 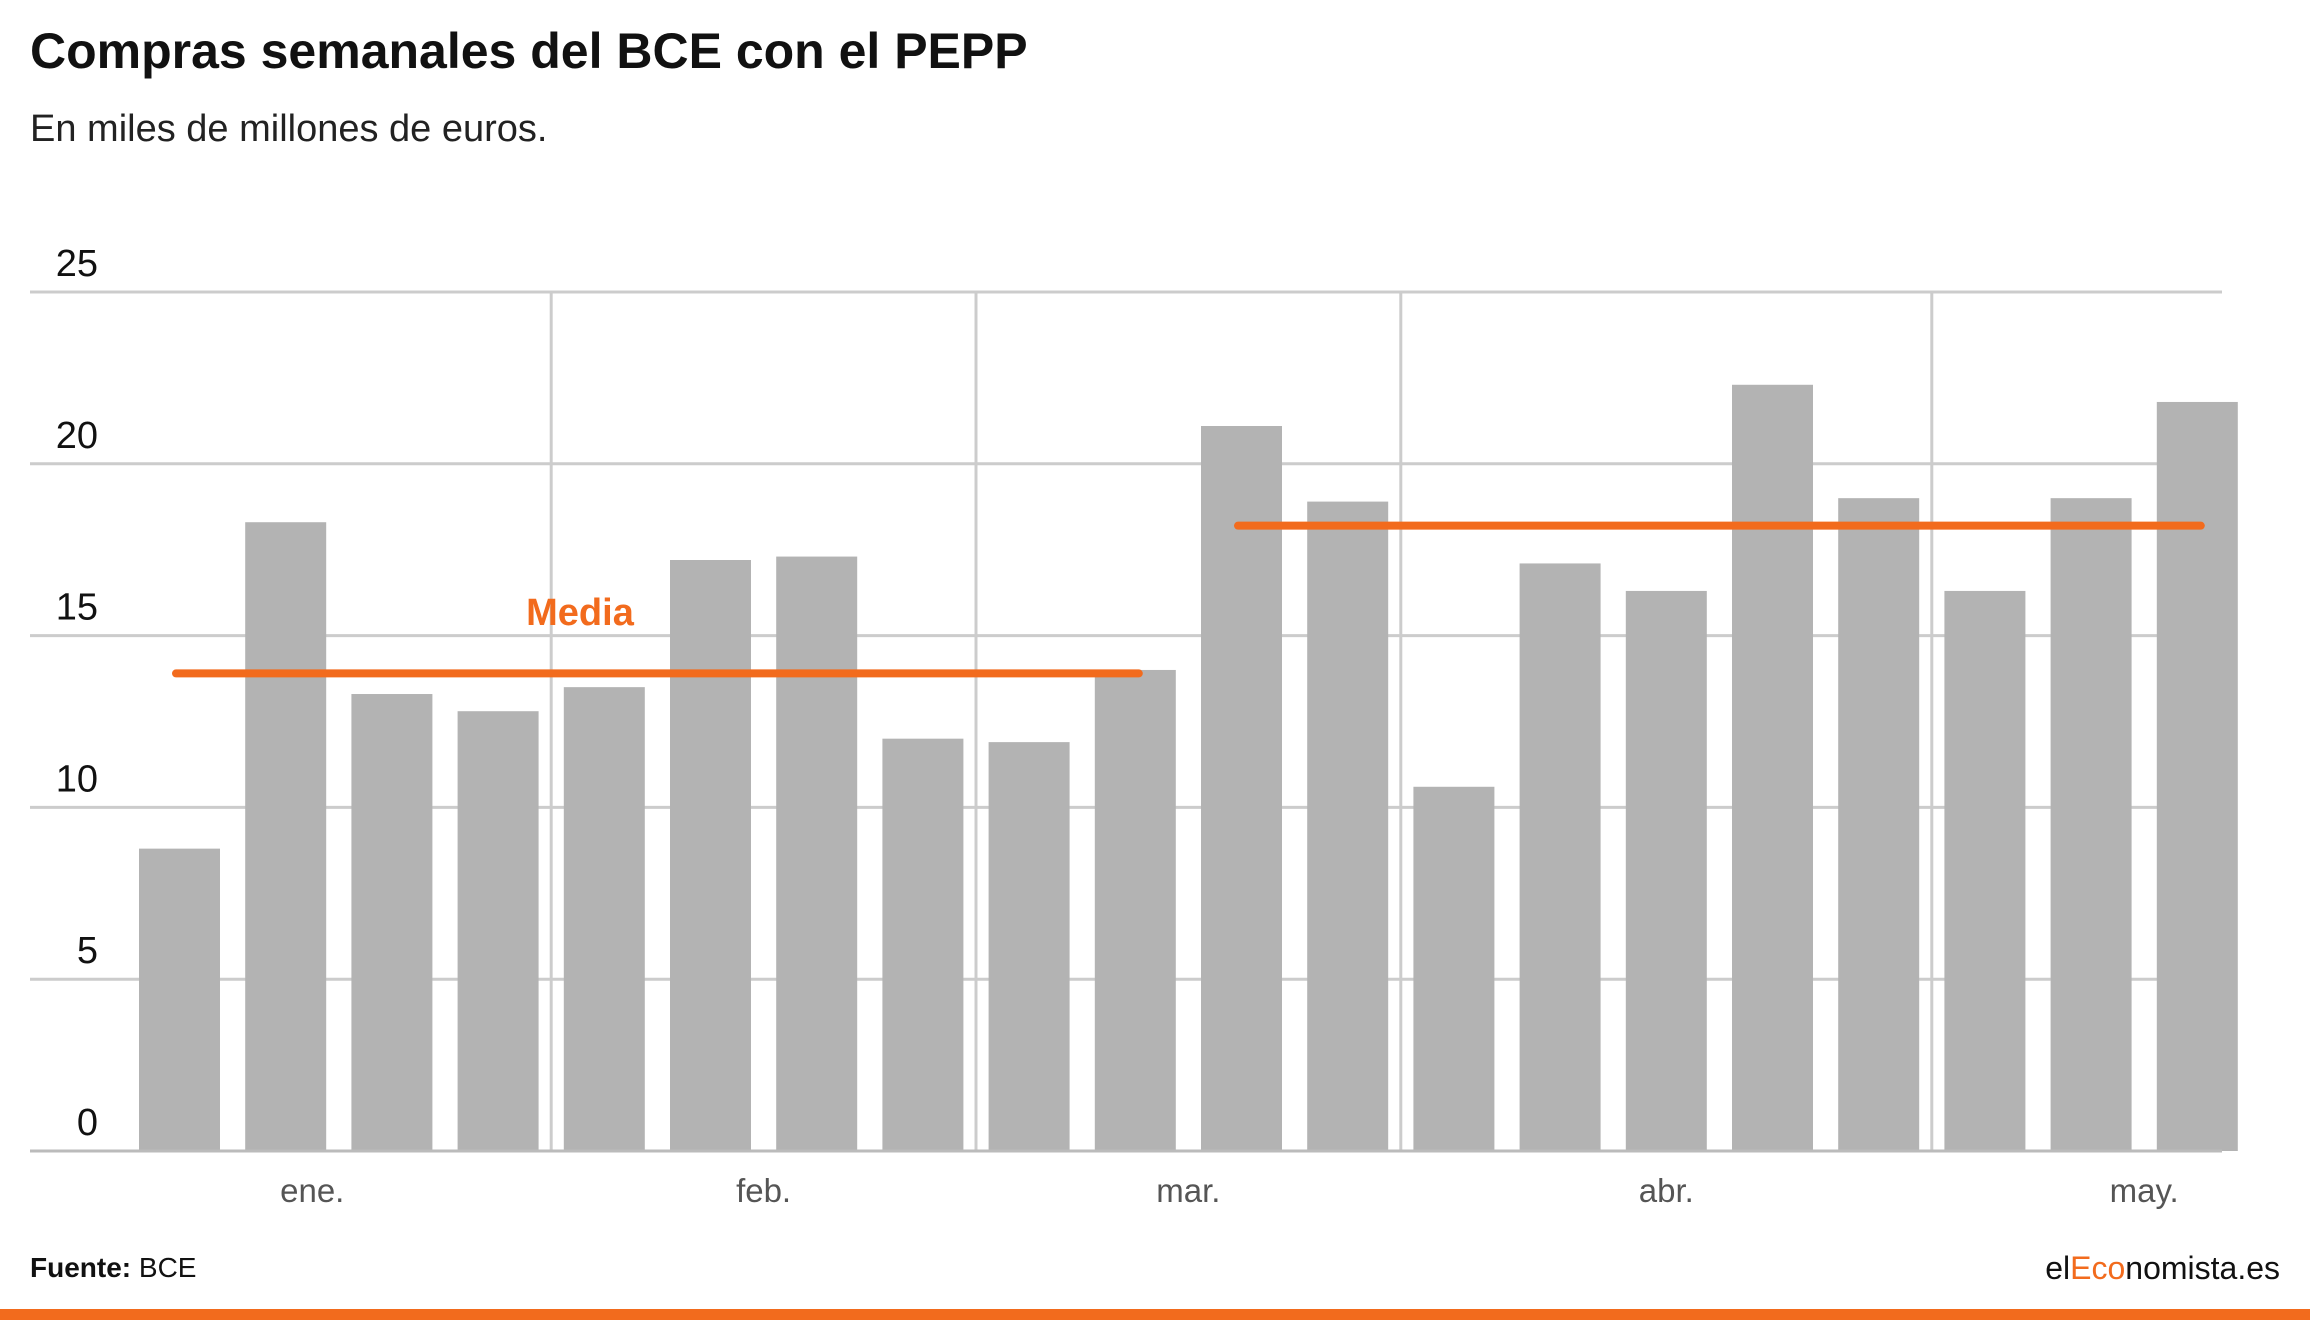 What do you see at coordinates (1666, 1190) in the screenshot?
I see `x-month-label: abr.` at bounding box center [1666, 1190].